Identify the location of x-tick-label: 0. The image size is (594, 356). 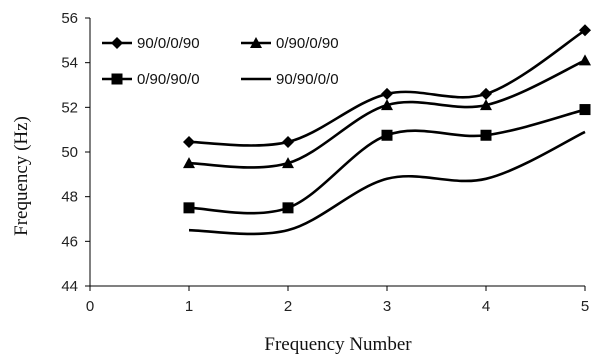
(90, 306).